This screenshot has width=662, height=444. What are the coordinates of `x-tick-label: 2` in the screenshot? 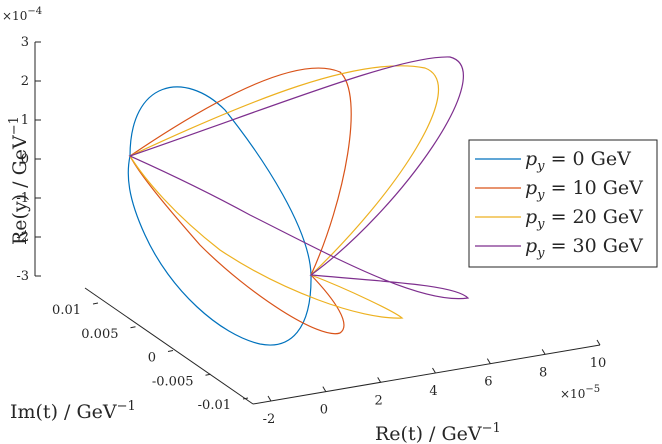 It's located at (379, 400).